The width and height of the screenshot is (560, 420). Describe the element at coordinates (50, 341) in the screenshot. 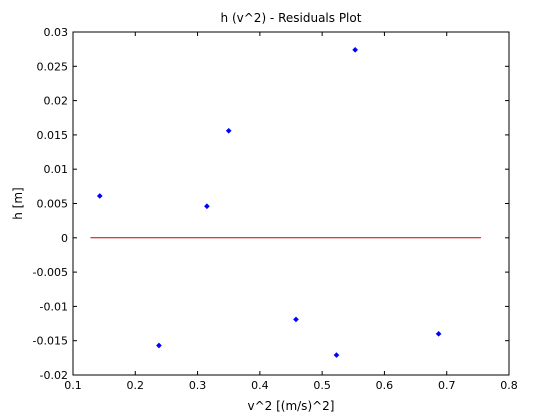

I see `y-tick-label: -0.015` at that location.